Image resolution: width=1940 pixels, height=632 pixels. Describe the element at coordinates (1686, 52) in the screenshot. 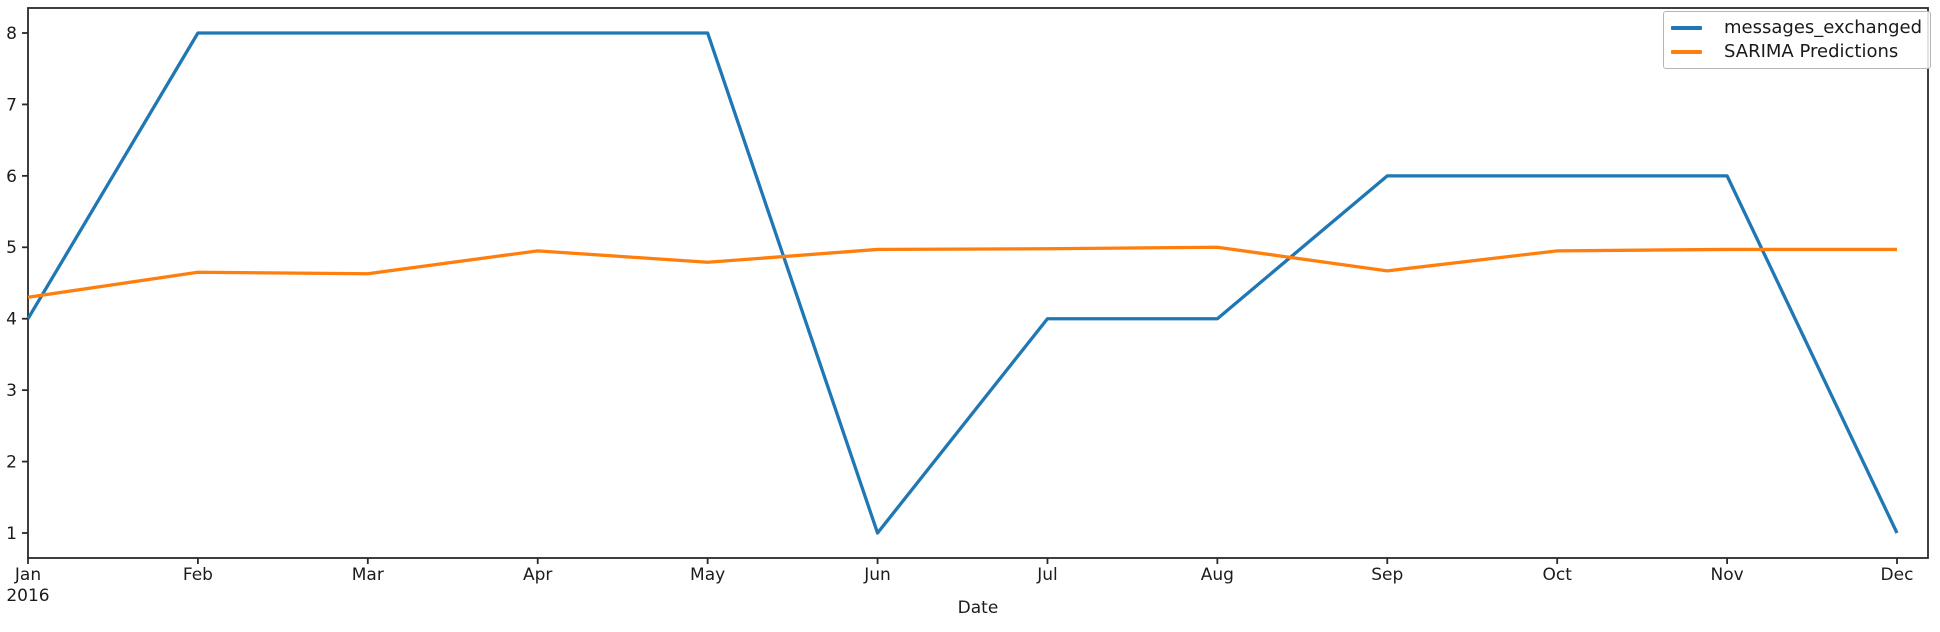

I see `legend-line-swatch-orange` at that location.